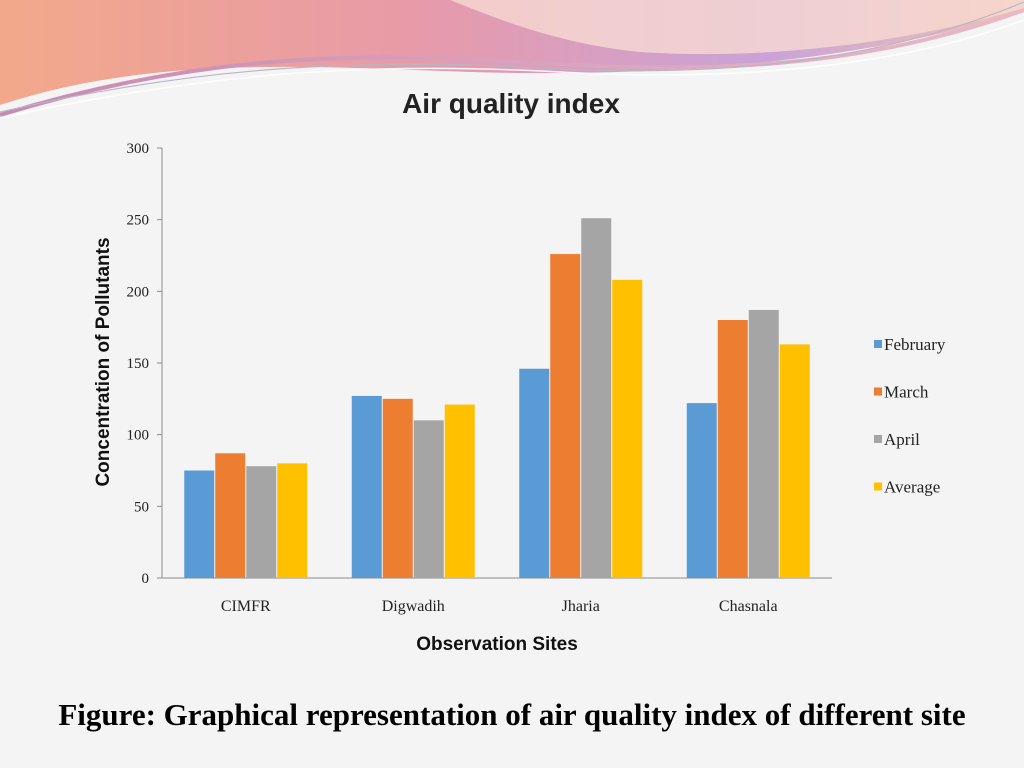 This screenshot has height=768, width=1024. What do you see at coordinates (701, 490) in the screenshot?
I see `bar-february-chasnala` at bounding box center [701, 490].